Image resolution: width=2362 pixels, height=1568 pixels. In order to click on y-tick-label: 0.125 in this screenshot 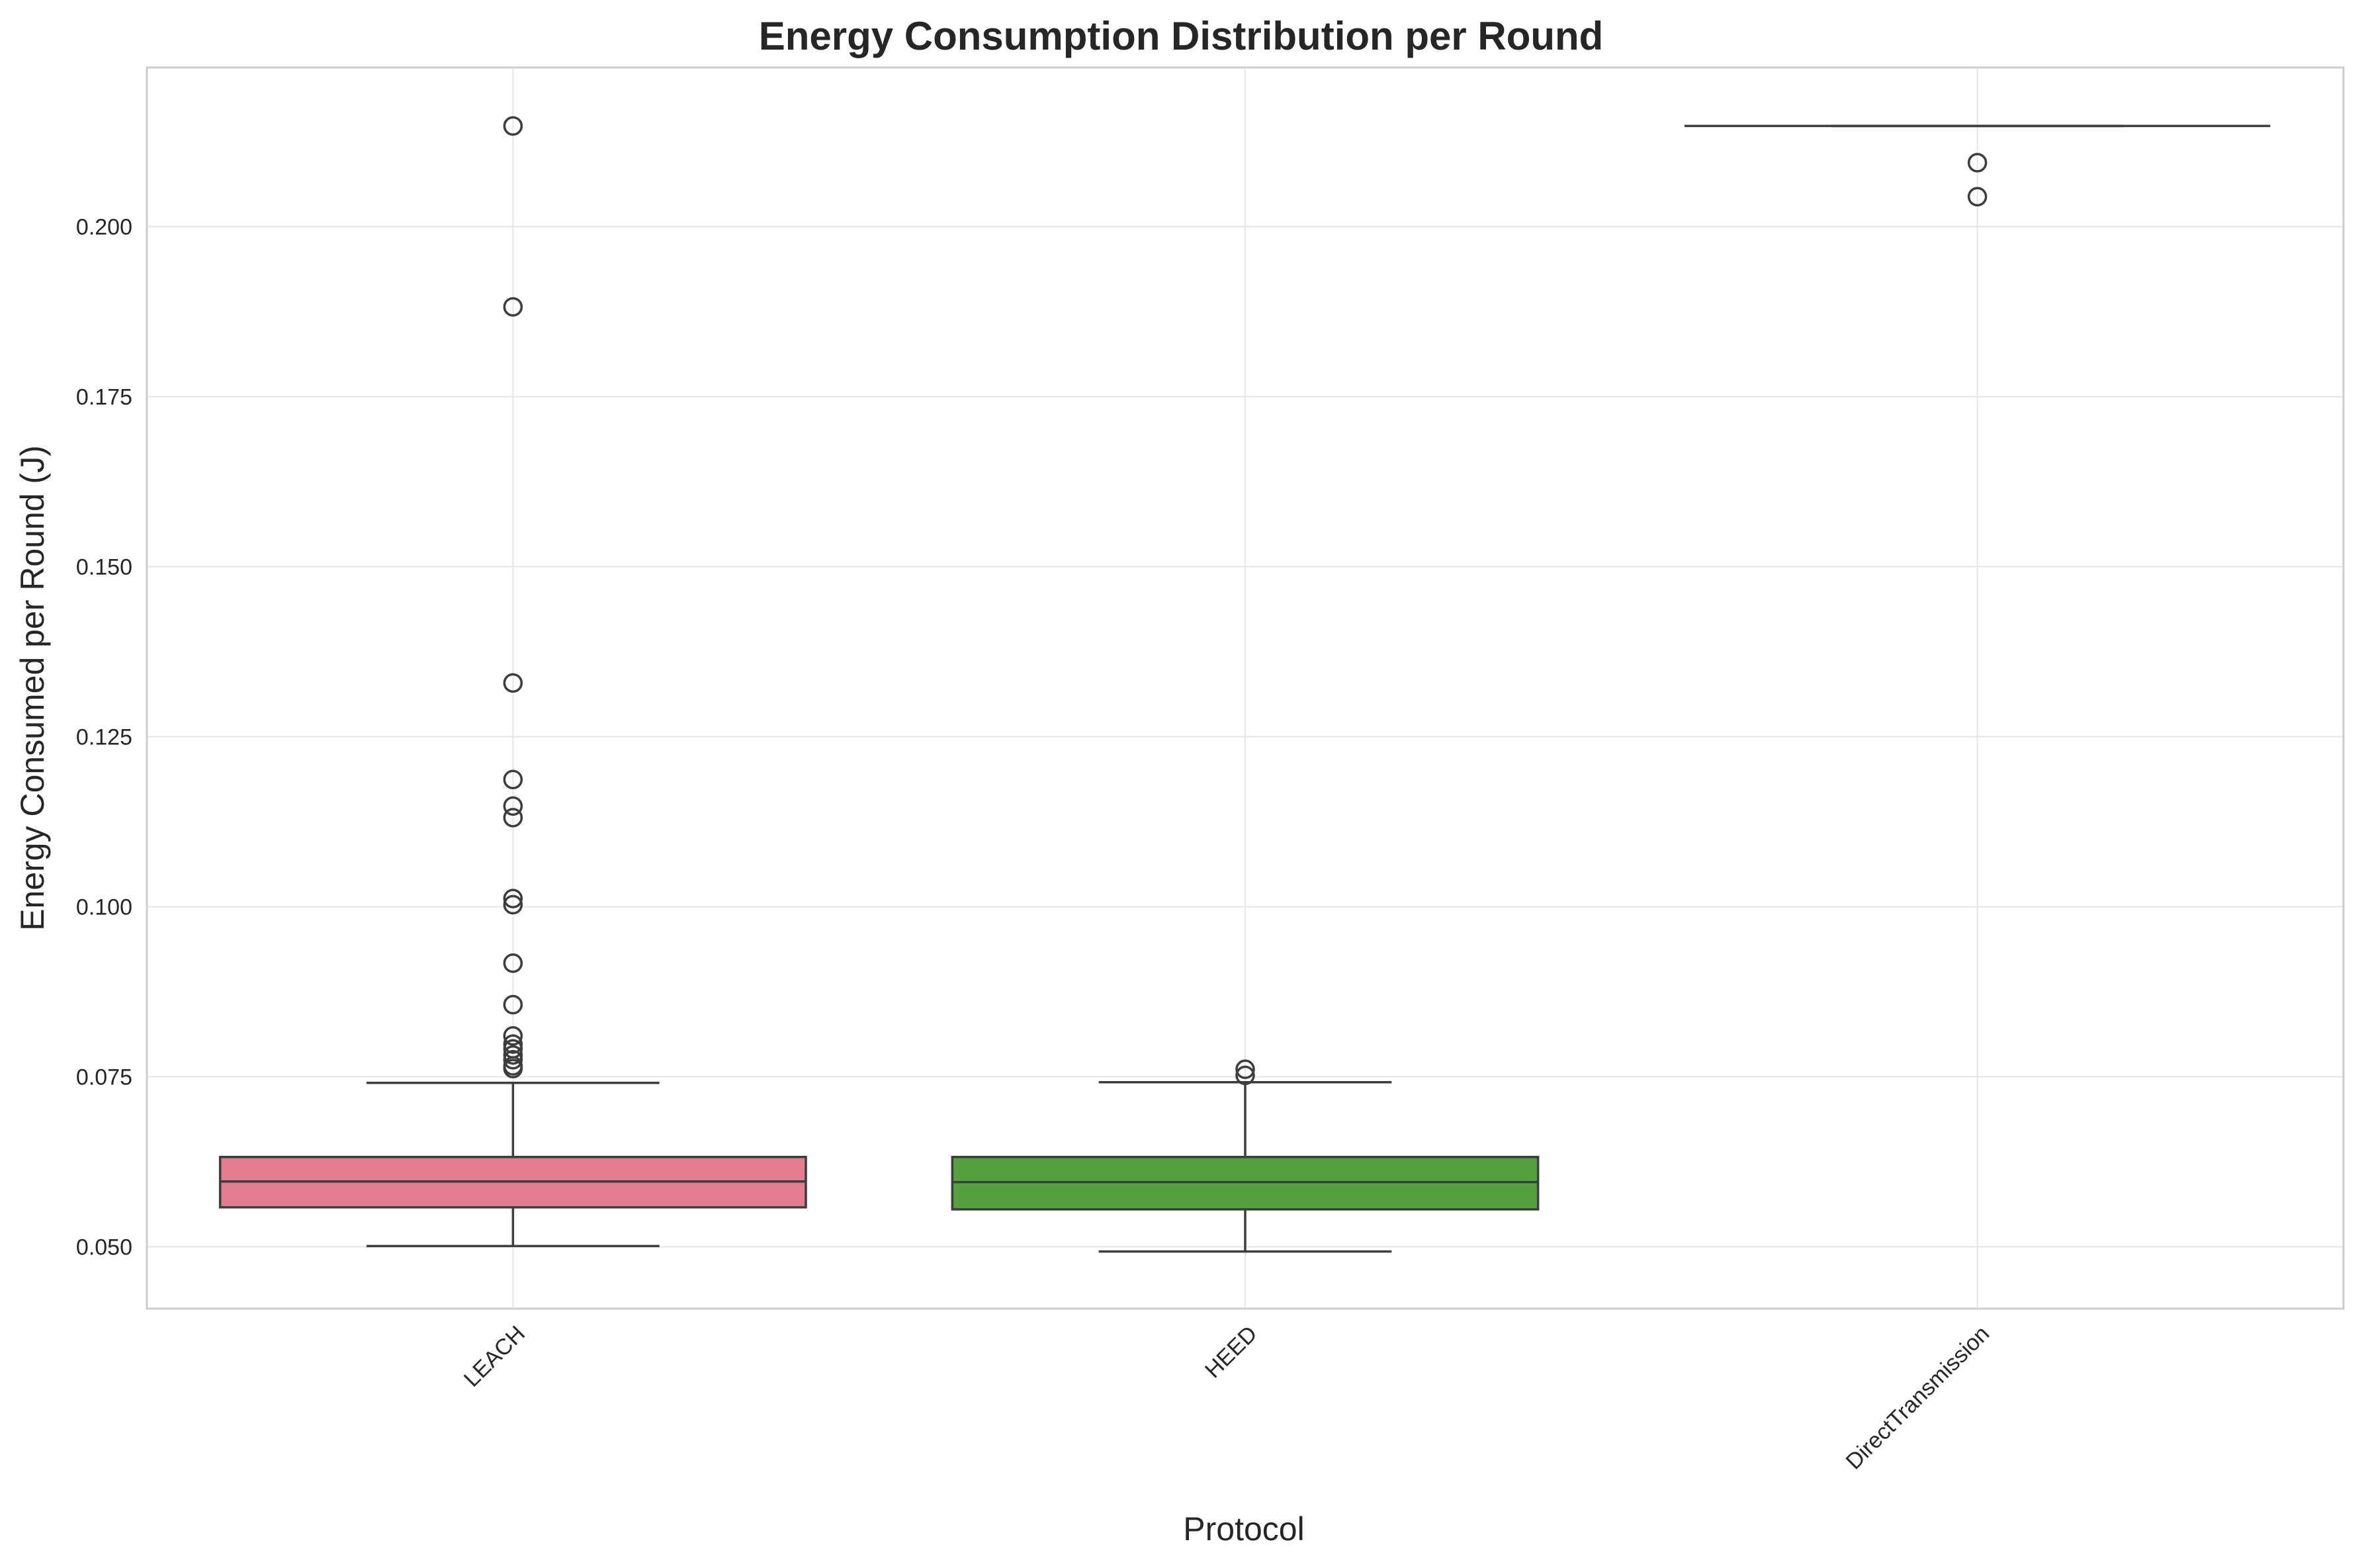, I will do `click(104, 737)`.